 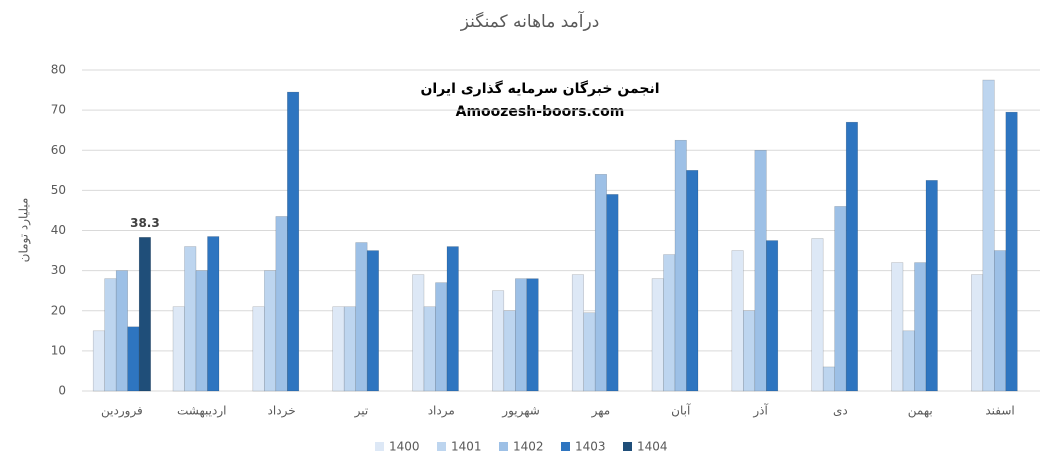 I want to click on legend-label: 1400, so click(x=404, y=447).